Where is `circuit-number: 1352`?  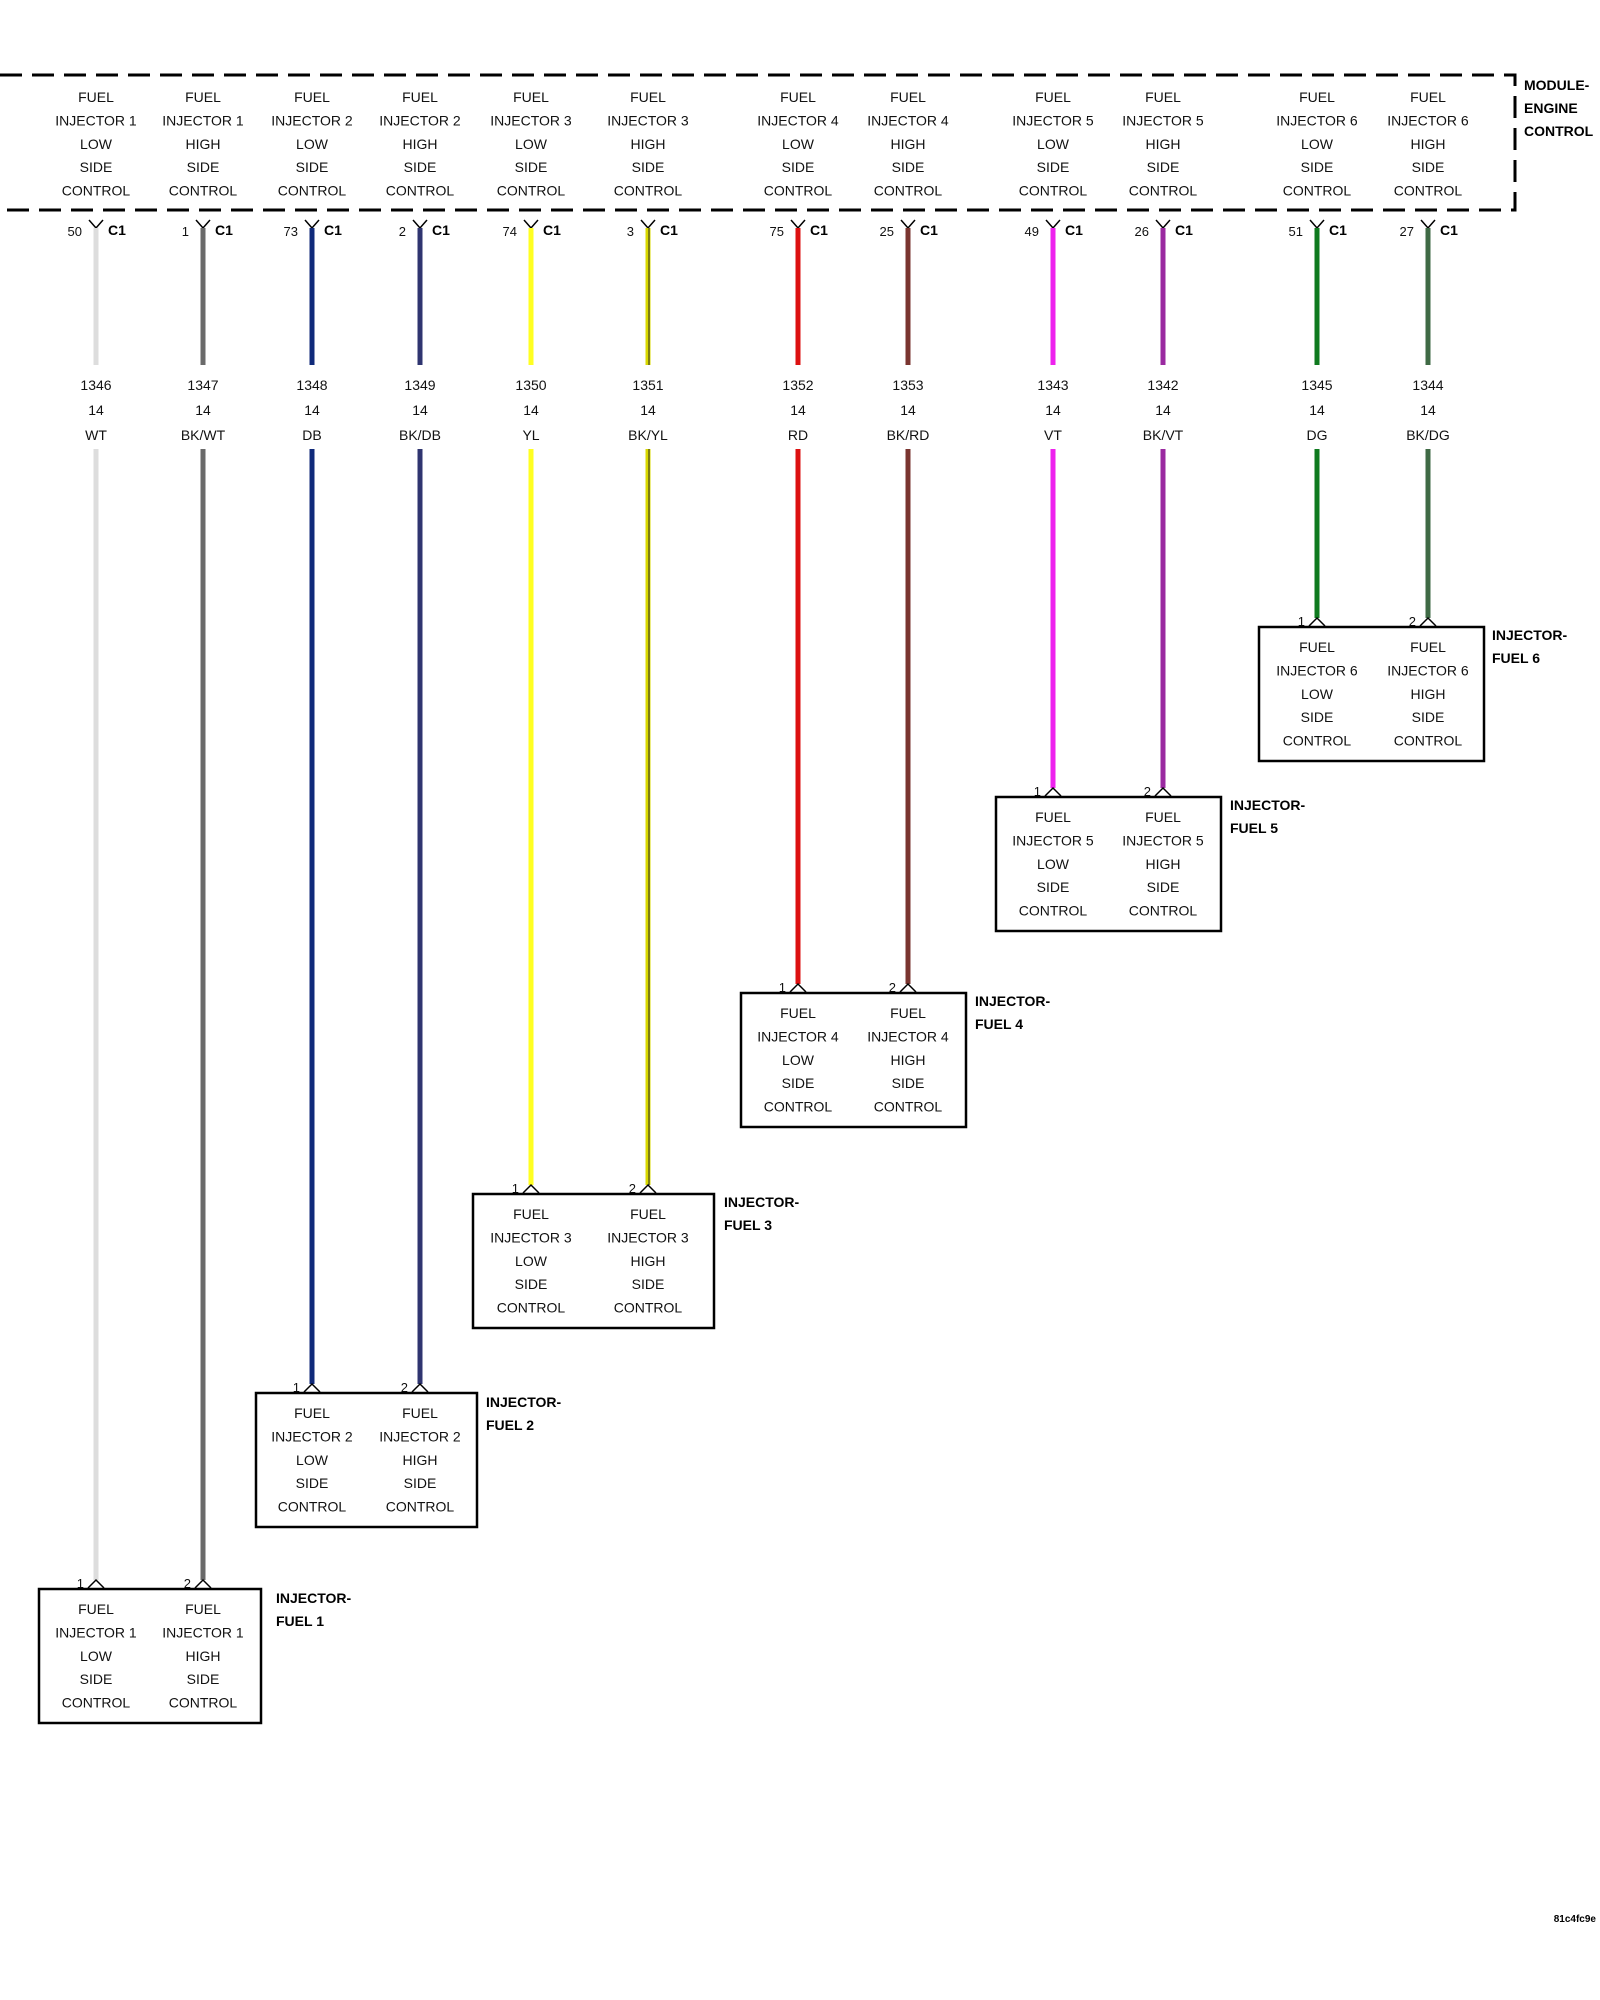
circuit-number: 1352 is located at coordinates (797, 385).